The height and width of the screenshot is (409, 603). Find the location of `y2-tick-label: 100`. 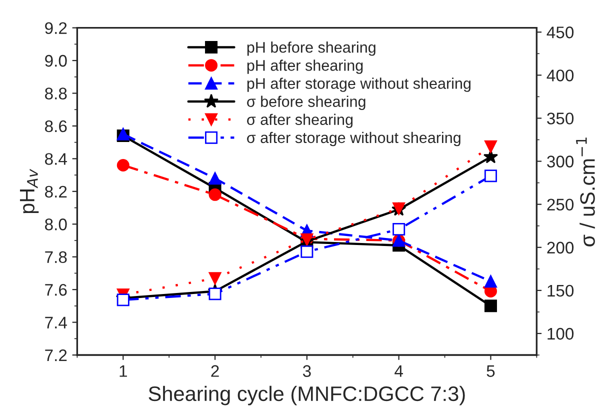

y2-tick-label: 100 is located at coordinates (561, 334).